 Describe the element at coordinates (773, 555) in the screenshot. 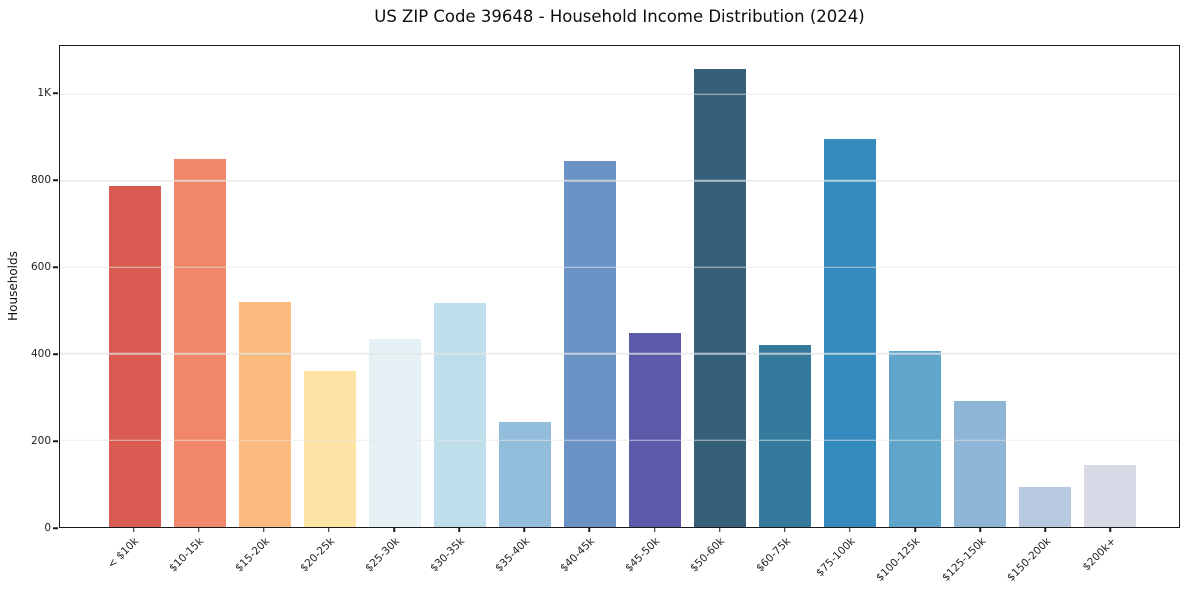

I see `x-tick-label: $60-75k` at that location.